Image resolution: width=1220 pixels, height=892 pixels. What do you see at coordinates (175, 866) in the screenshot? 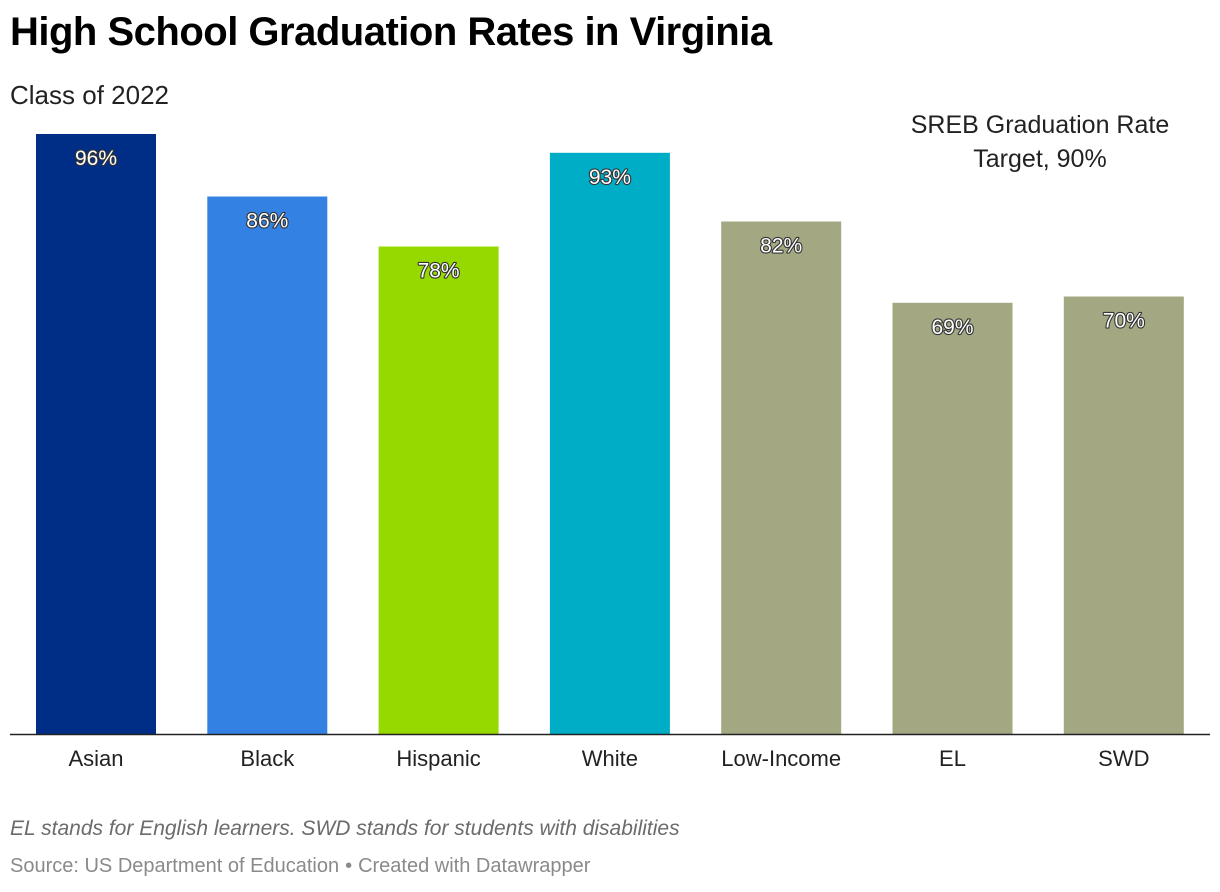
I see `source-text: Source: US Department of Education` at bounding box center [175, 866].